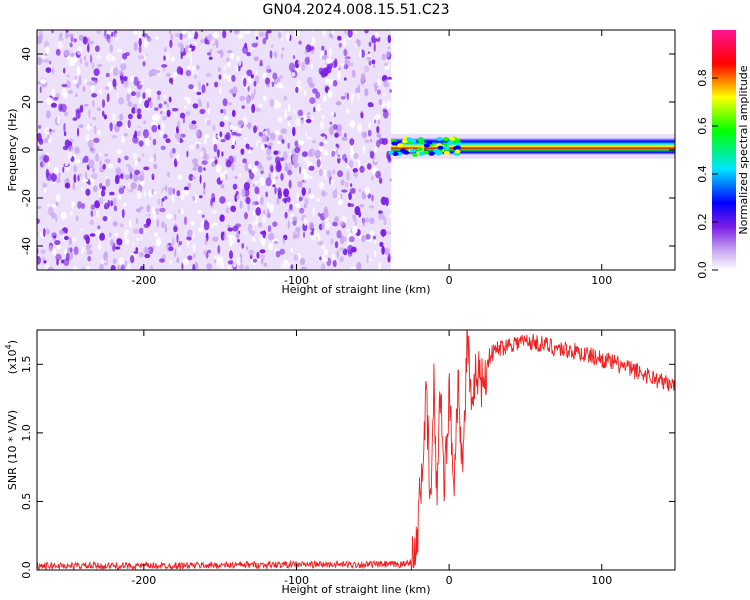 Image resolution: width=750 pixels, height=600 pixels. Describe the element at coordinates (26, 54) in the screenshot. I see `y-tick-label: 40` at that location.